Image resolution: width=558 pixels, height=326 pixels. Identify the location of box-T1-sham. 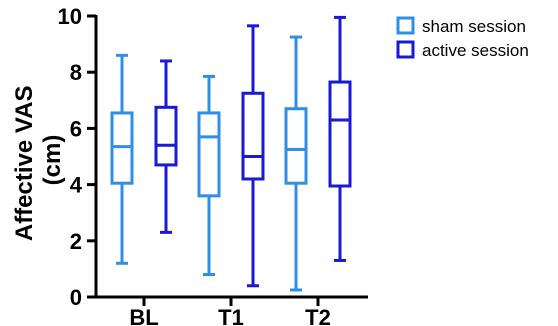
(209, 175).